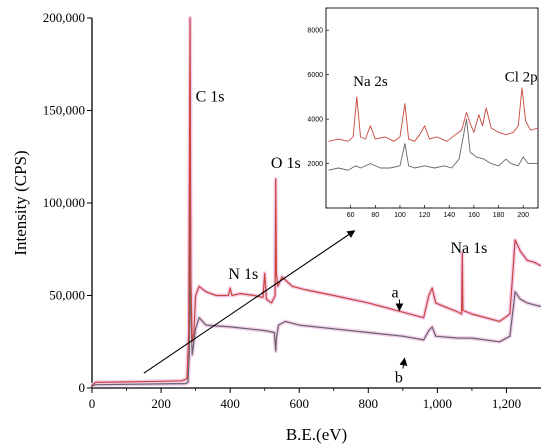 The width and height of the screenshot is (550, 448). What do you see at coordinates (82, 387) in the screenshot?
I see `y-tick-label: 0` at bounding box center [82, 387].